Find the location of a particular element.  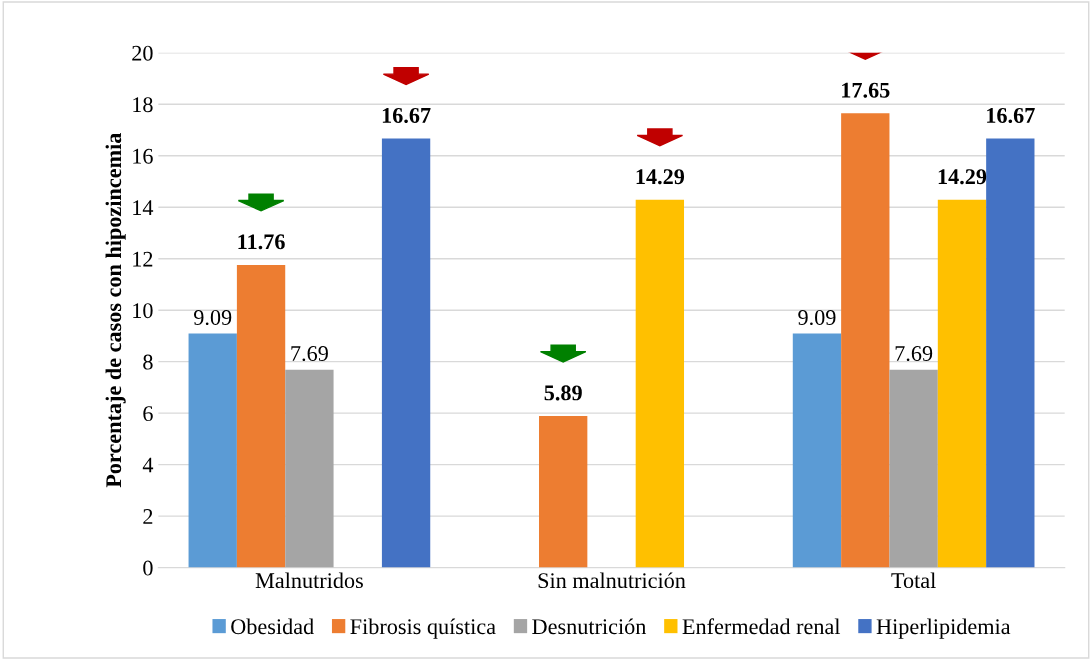

data-label: 5.89 is located at coordinates (563, 393).